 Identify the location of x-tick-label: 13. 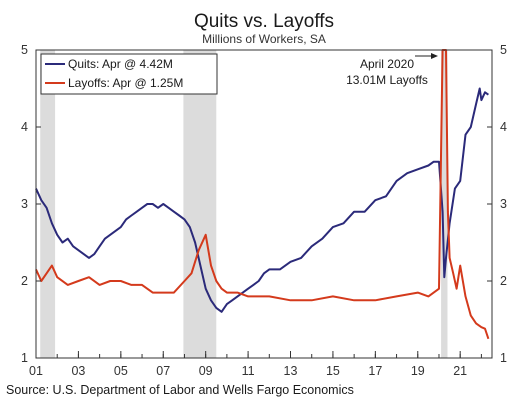
(291, 371).